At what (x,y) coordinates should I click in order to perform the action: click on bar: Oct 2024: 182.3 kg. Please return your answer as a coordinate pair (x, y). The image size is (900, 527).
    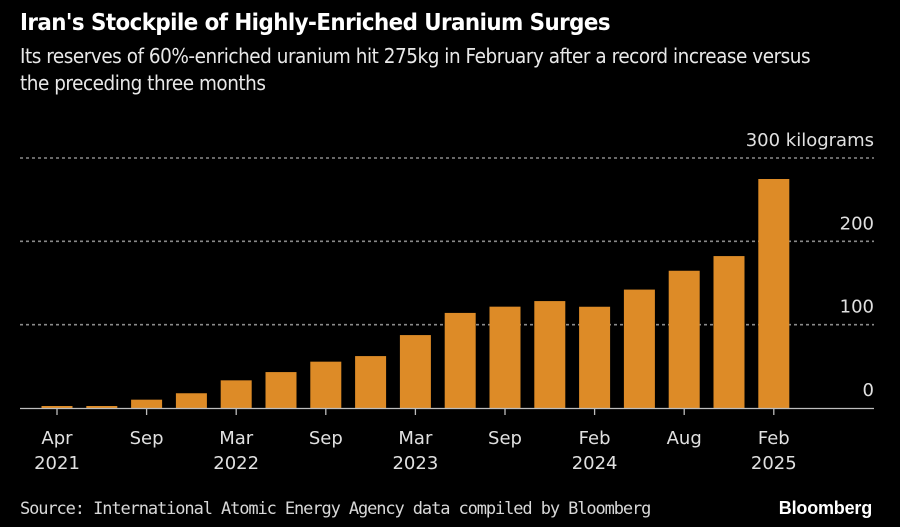
    Looking at the image, I should click on (729, 332).